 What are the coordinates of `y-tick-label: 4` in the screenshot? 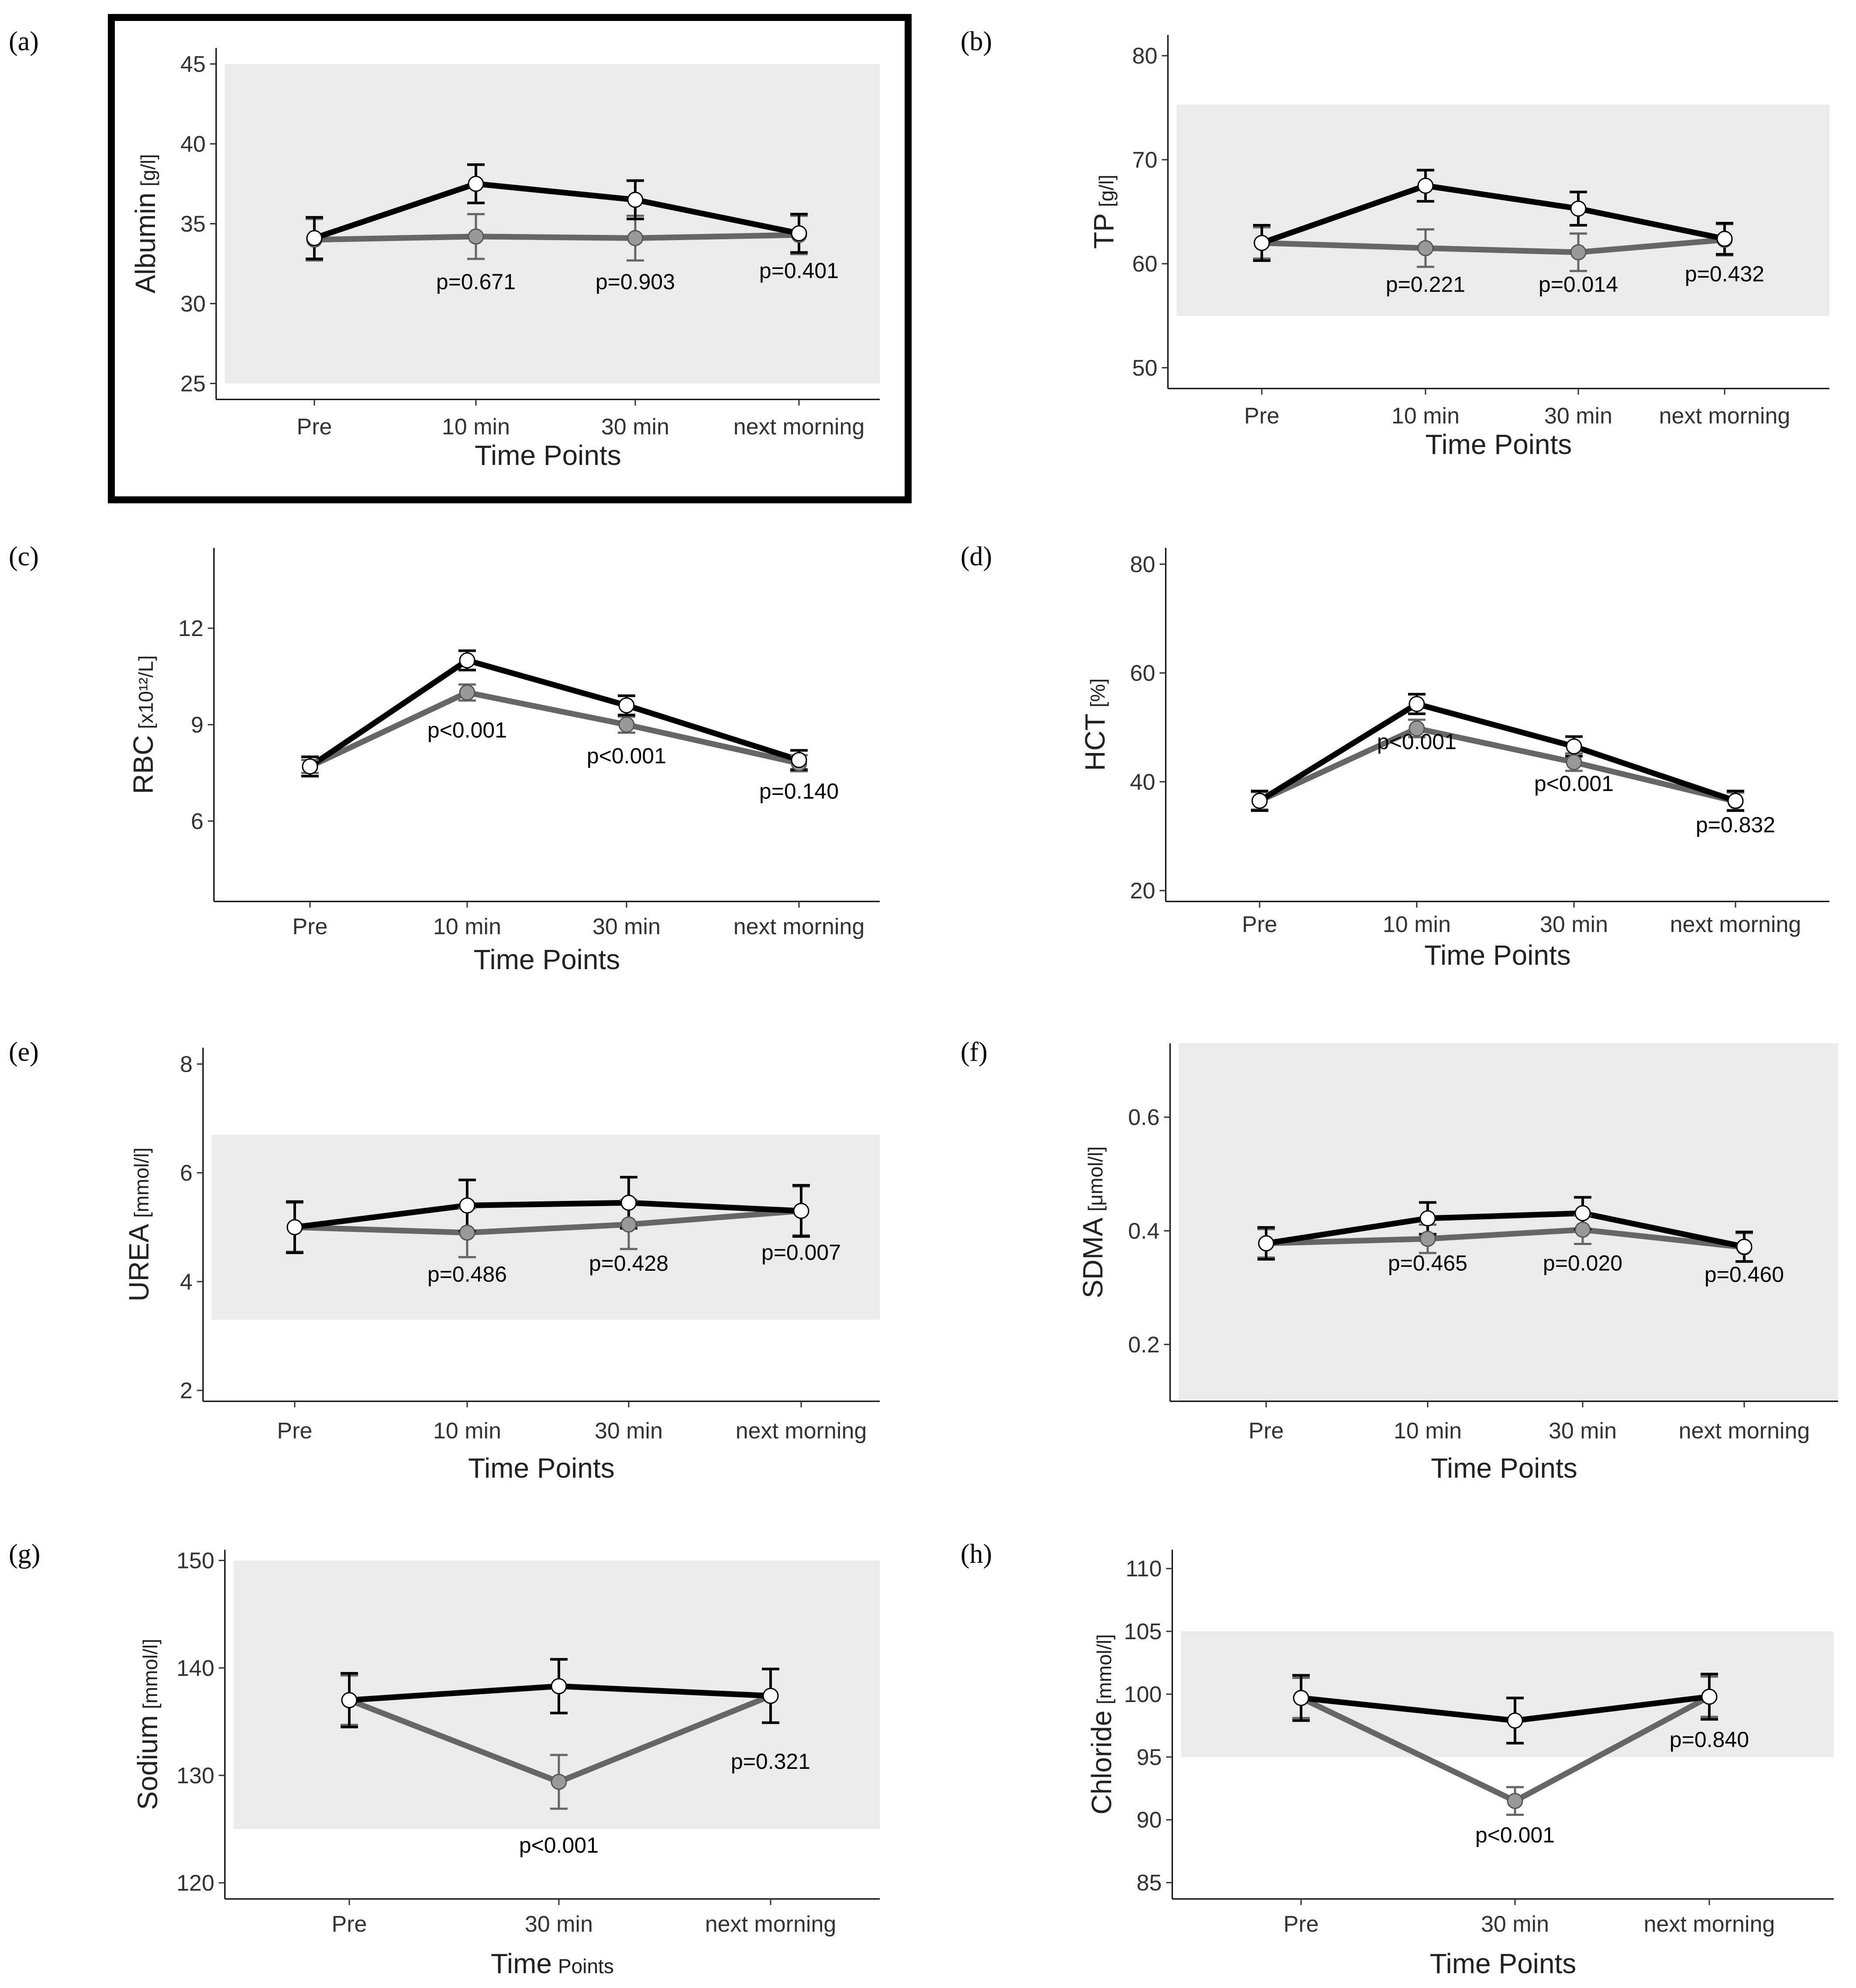 It's located at (186, 1282).